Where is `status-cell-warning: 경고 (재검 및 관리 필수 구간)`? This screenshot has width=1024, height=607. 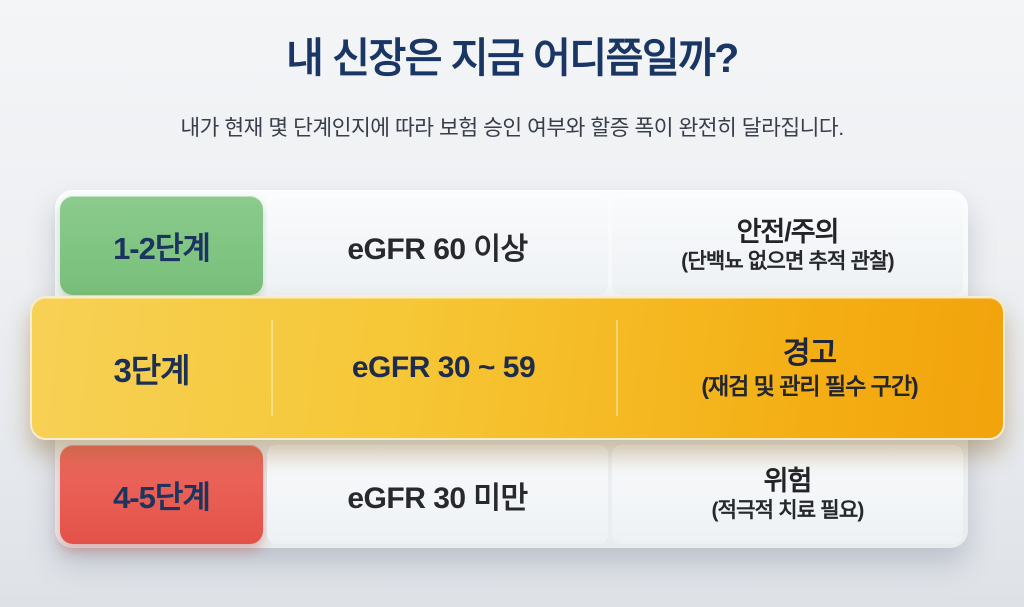
status-cell-warning: 경고 (재검 및 관리 필수 구간) is located at coordinates (809, 368).